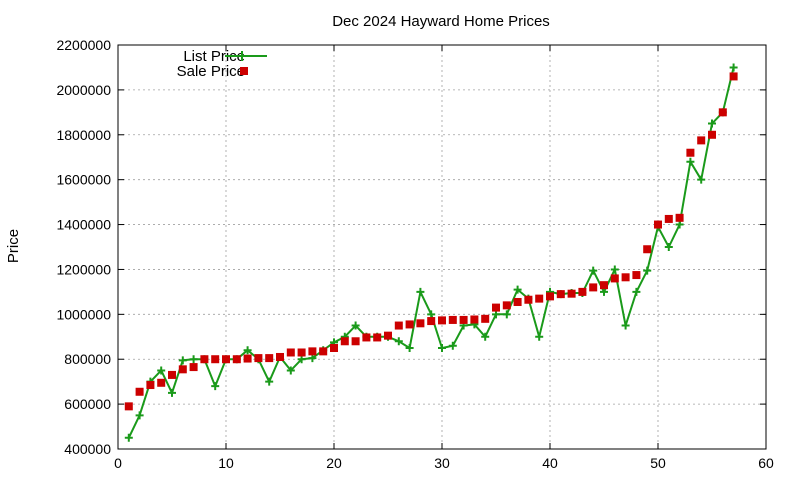 The height and width of the screenshot is (480, 800). Describe the element at coordinates (83, 135) in the screenshot. I see `y-tick-label: 1800000` at that location.